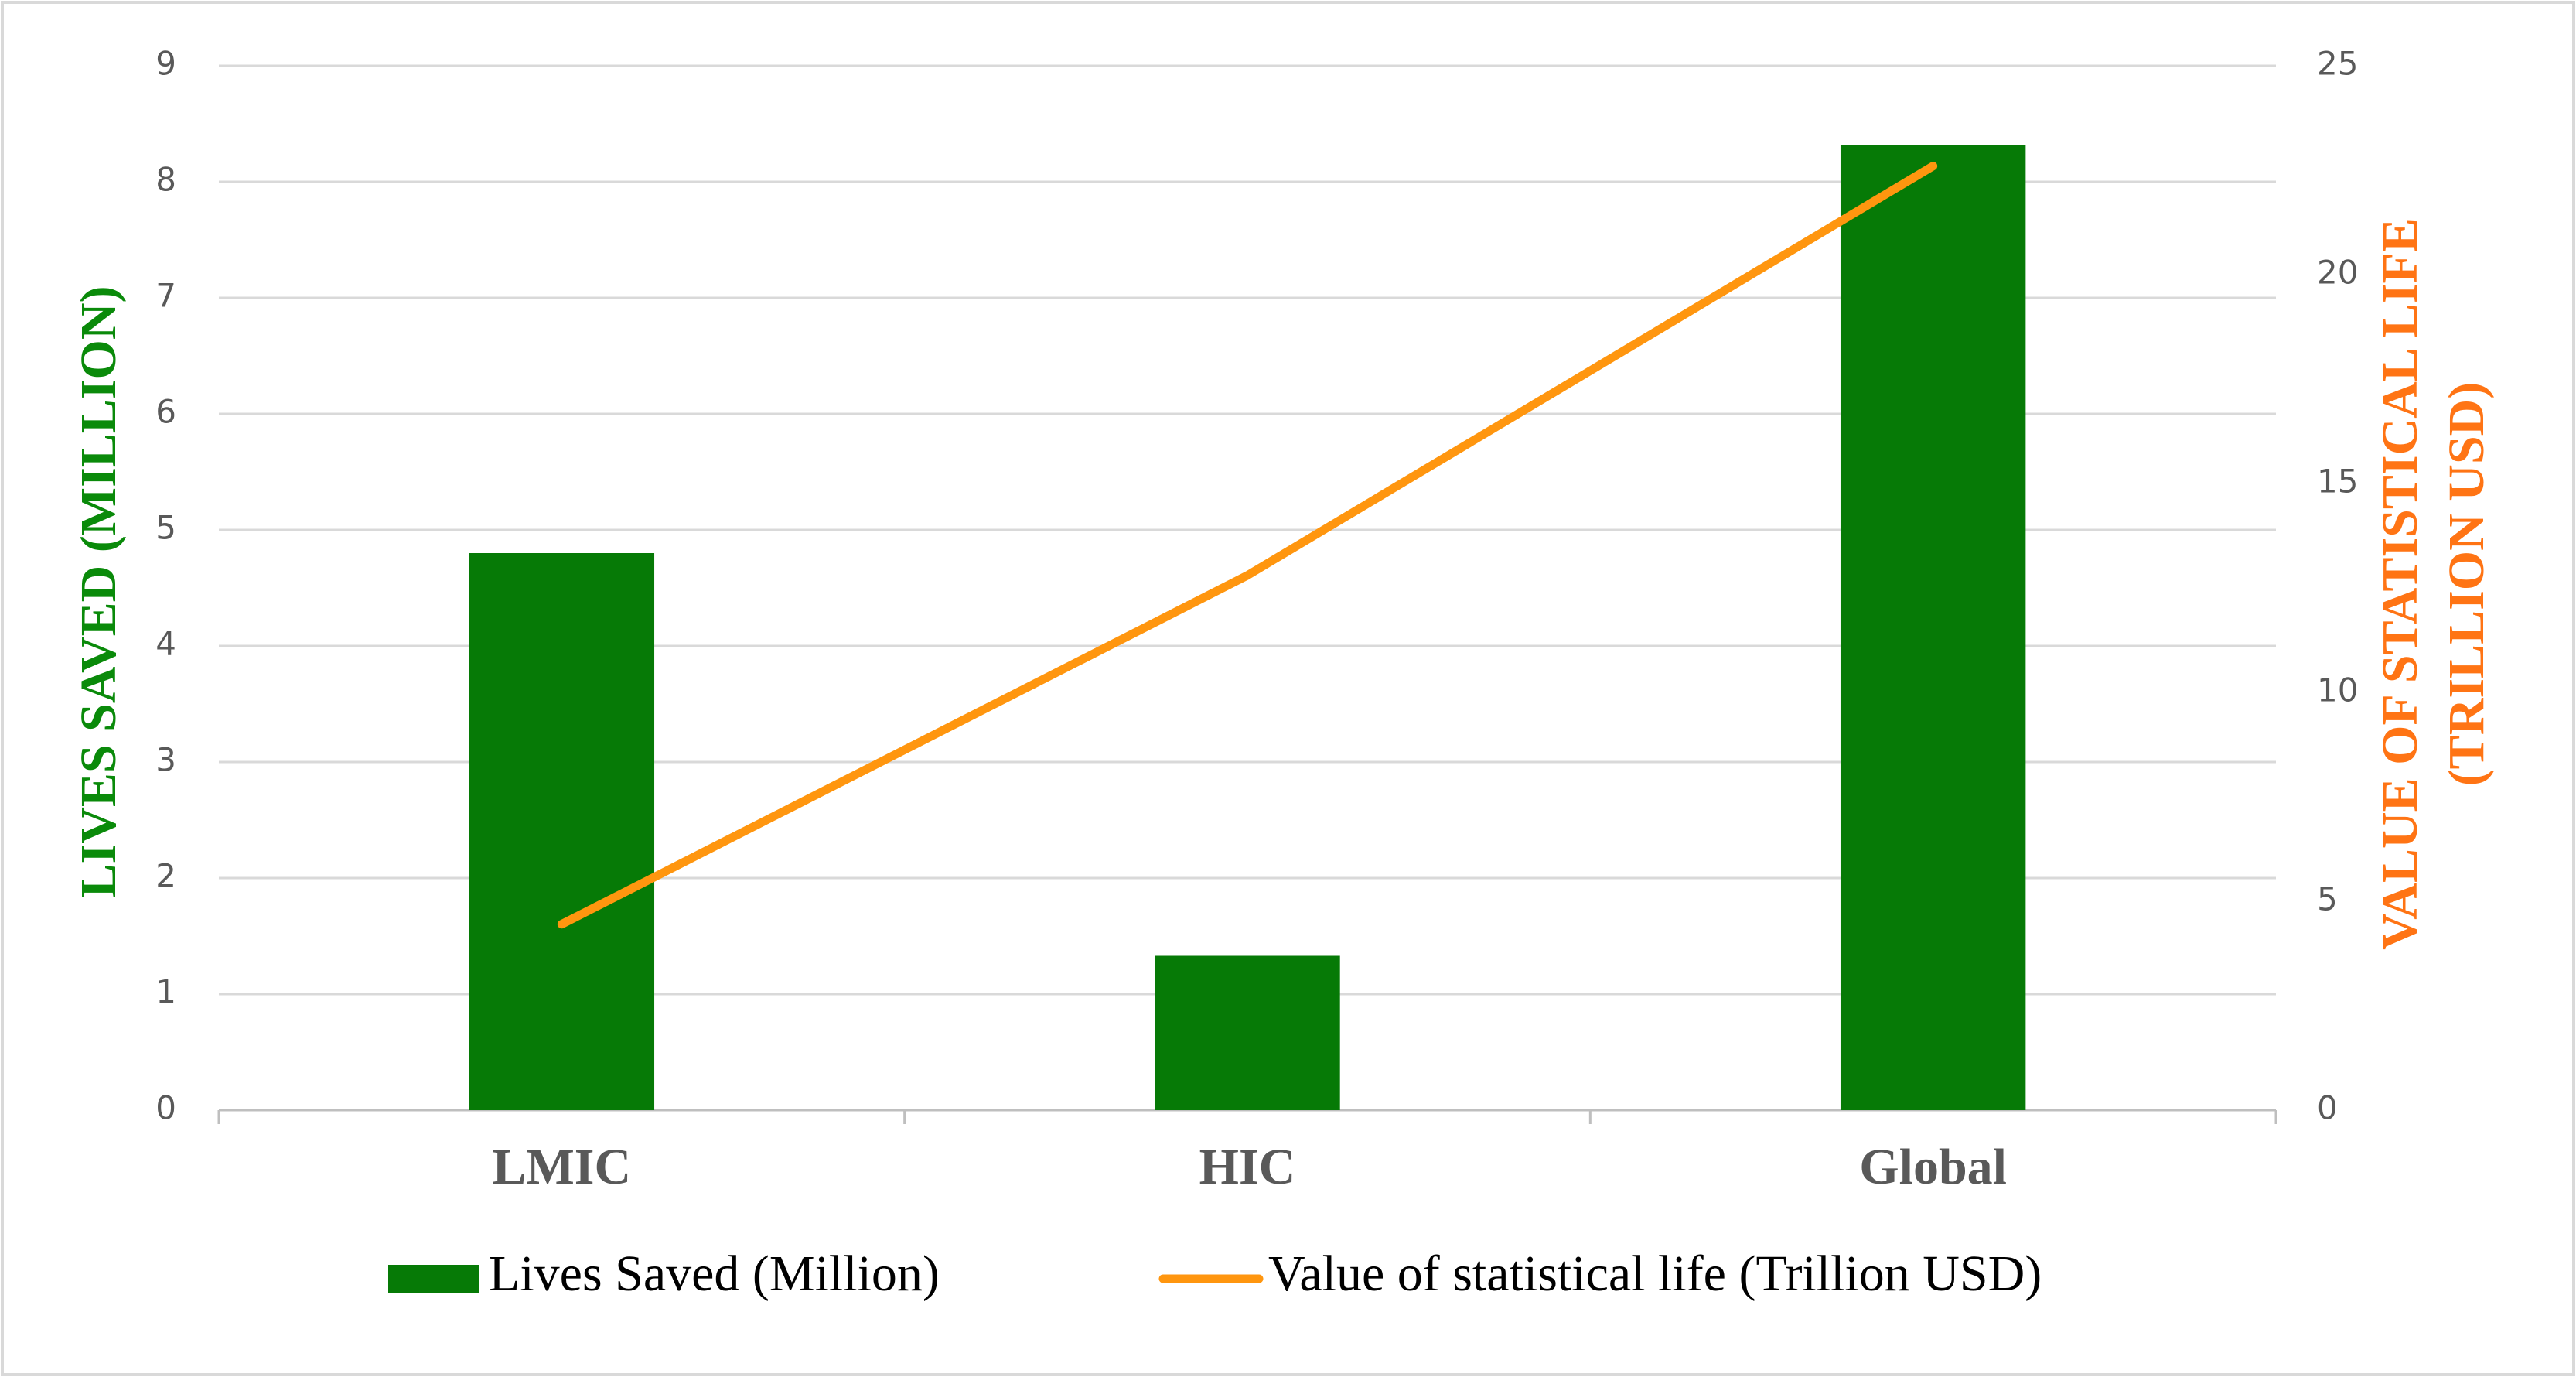 The height and width of the screenshot is (1377, 2576). I want to click on y-axis-title: LIVES SAVED (MILLION), so click(98, 592).